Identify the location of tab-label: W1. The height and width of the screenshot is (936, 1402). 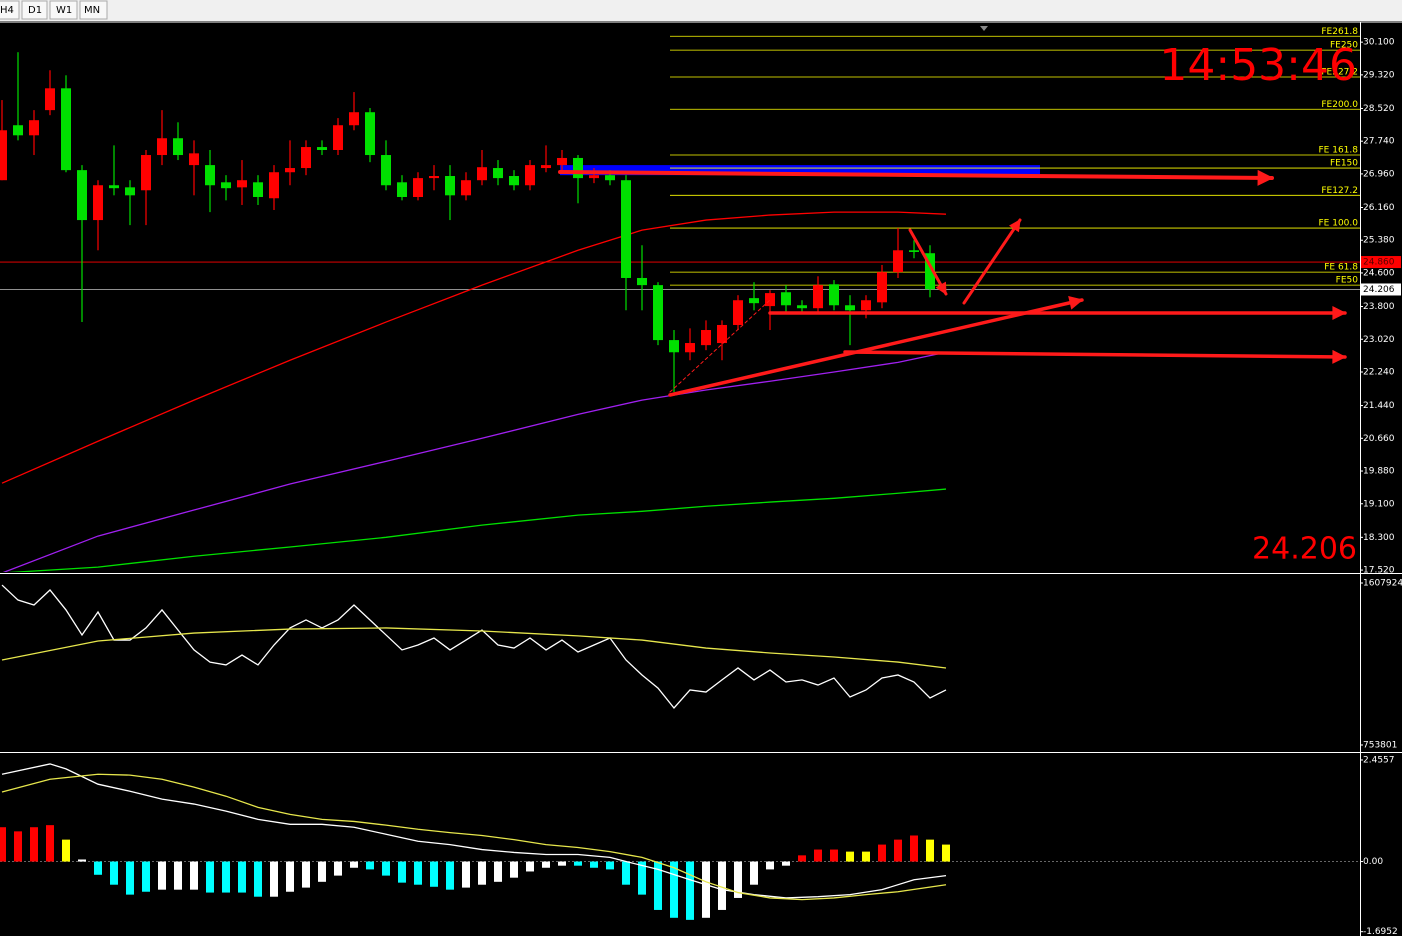
(64, 10).